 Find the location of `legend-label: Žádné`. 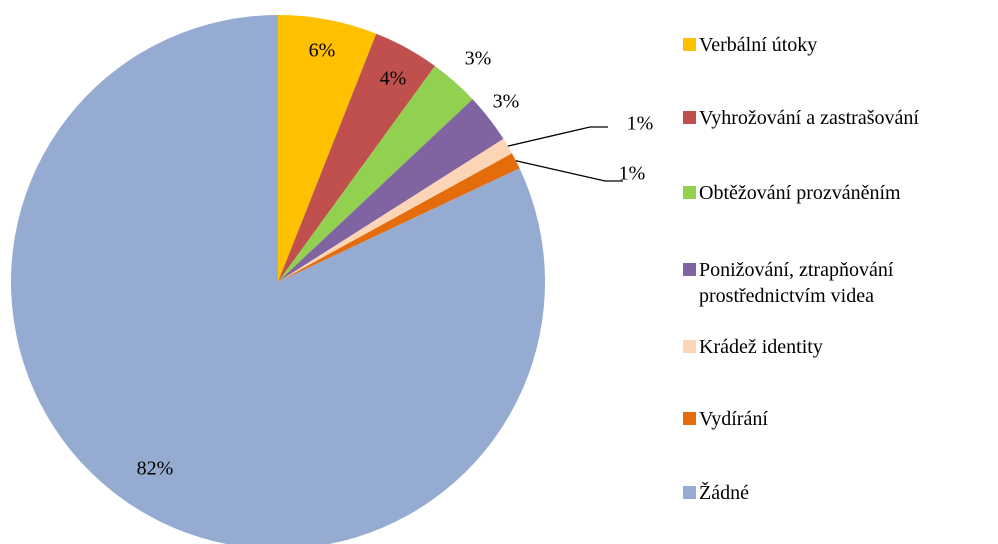

legend-label: Žádné is located at coordinates (724, 493).